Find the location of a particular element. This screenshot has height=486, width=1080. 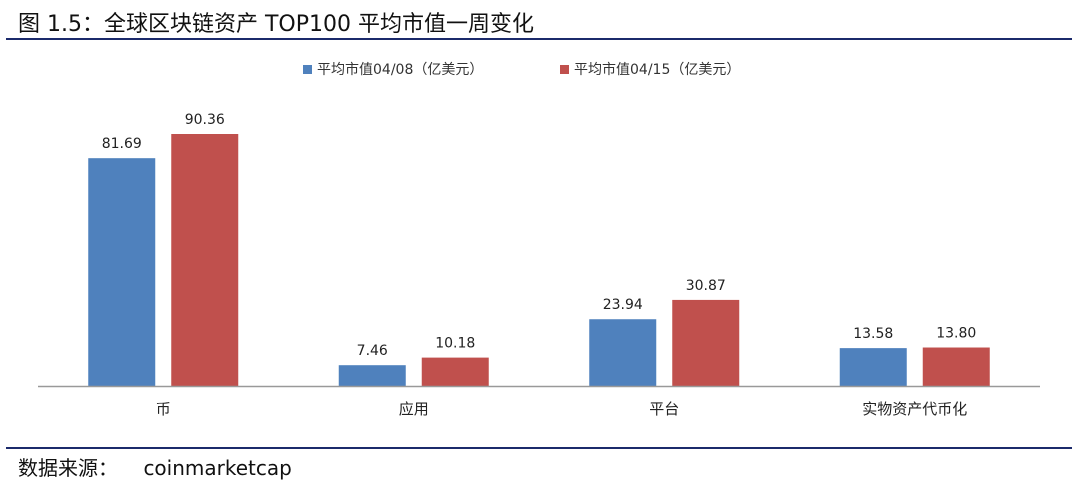

chart-legend: 平均市值04/08（亿美元） 平均市值04/15（亿美元） is located at coordinates (521, 69).